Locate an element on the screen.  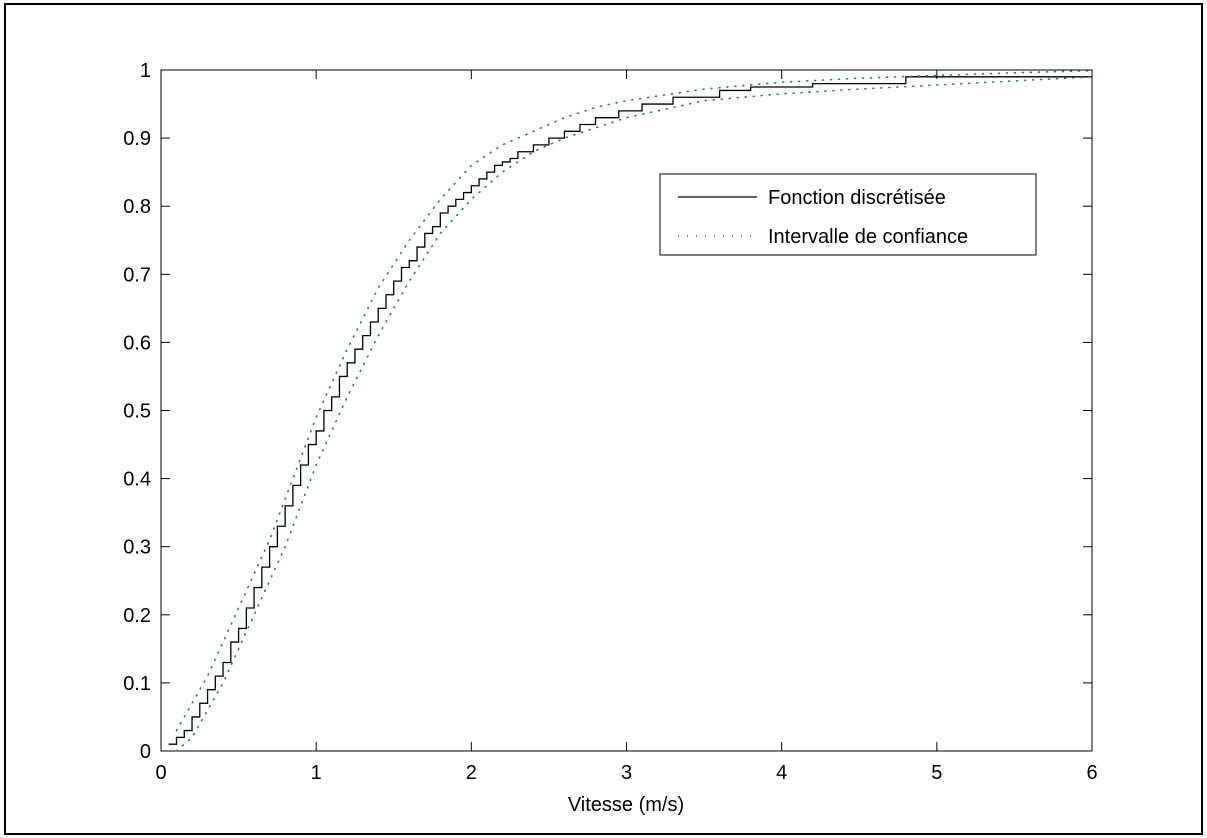
legend-label-curve: Fonction discrétisée is located at coordinates (857, 198).